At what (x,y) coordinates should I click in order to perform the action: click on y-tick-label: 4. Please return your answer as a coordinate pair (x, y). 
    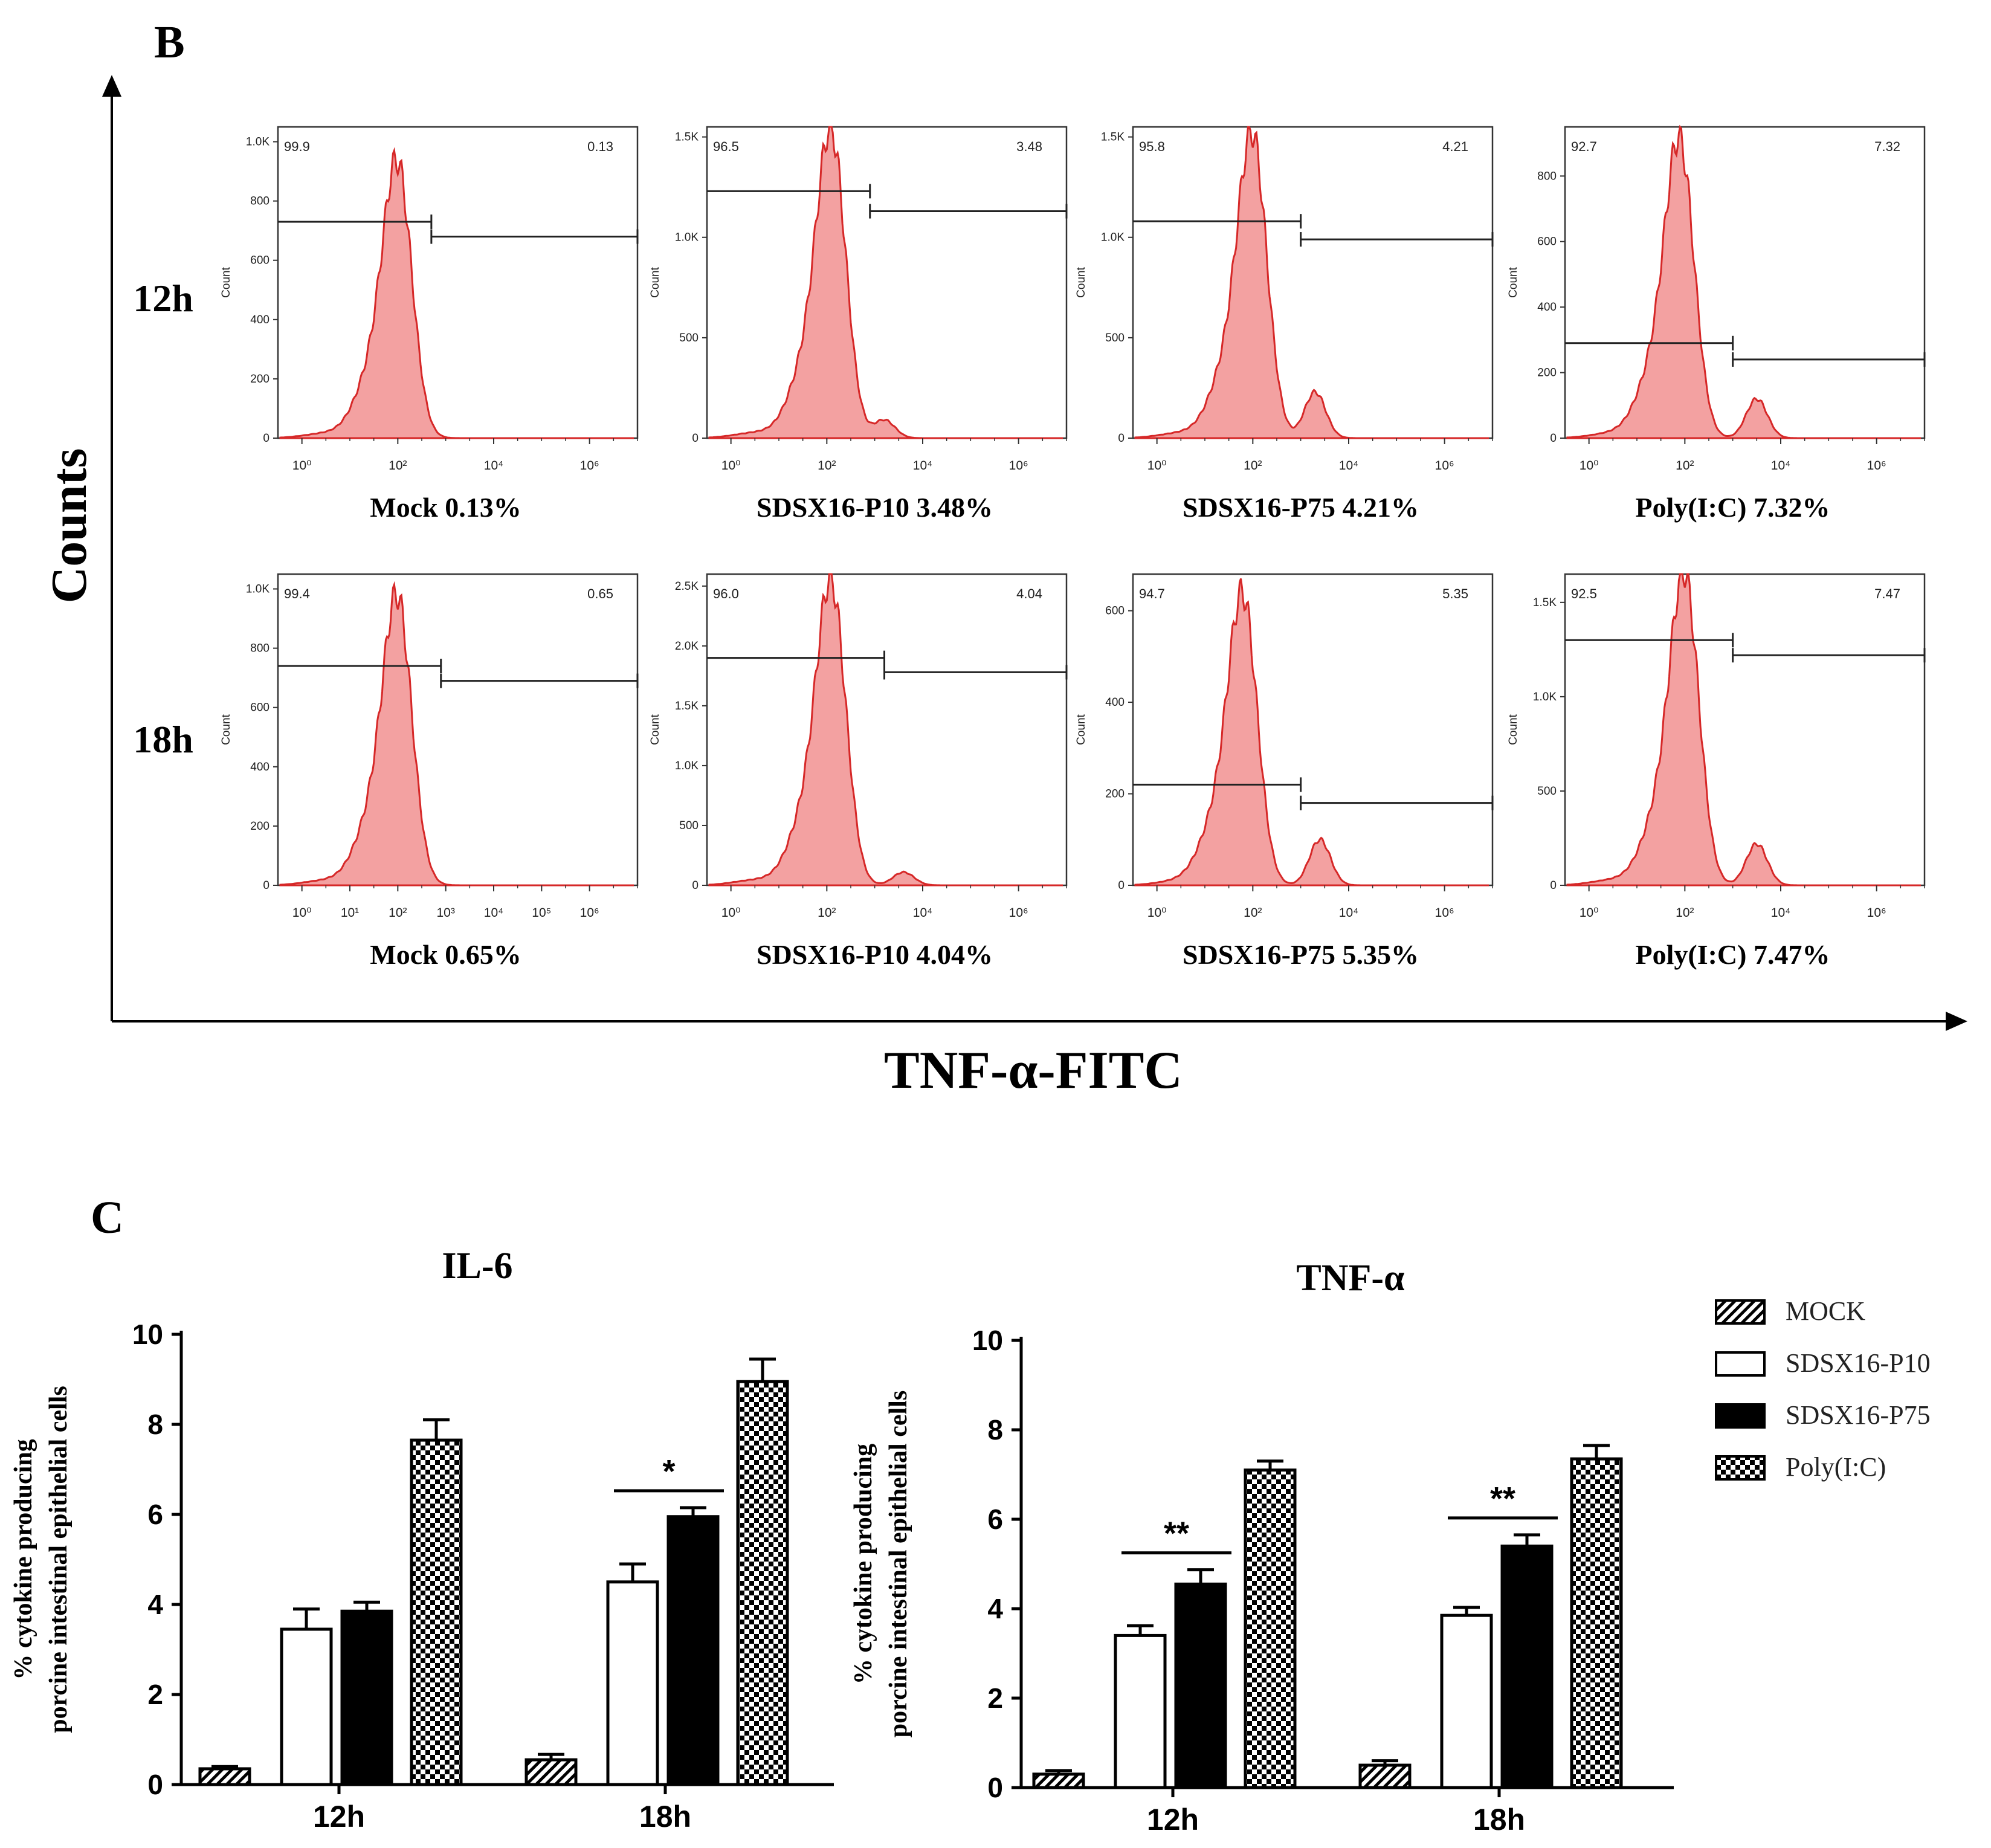
    Looking at the image, I should click on (995, 1608).